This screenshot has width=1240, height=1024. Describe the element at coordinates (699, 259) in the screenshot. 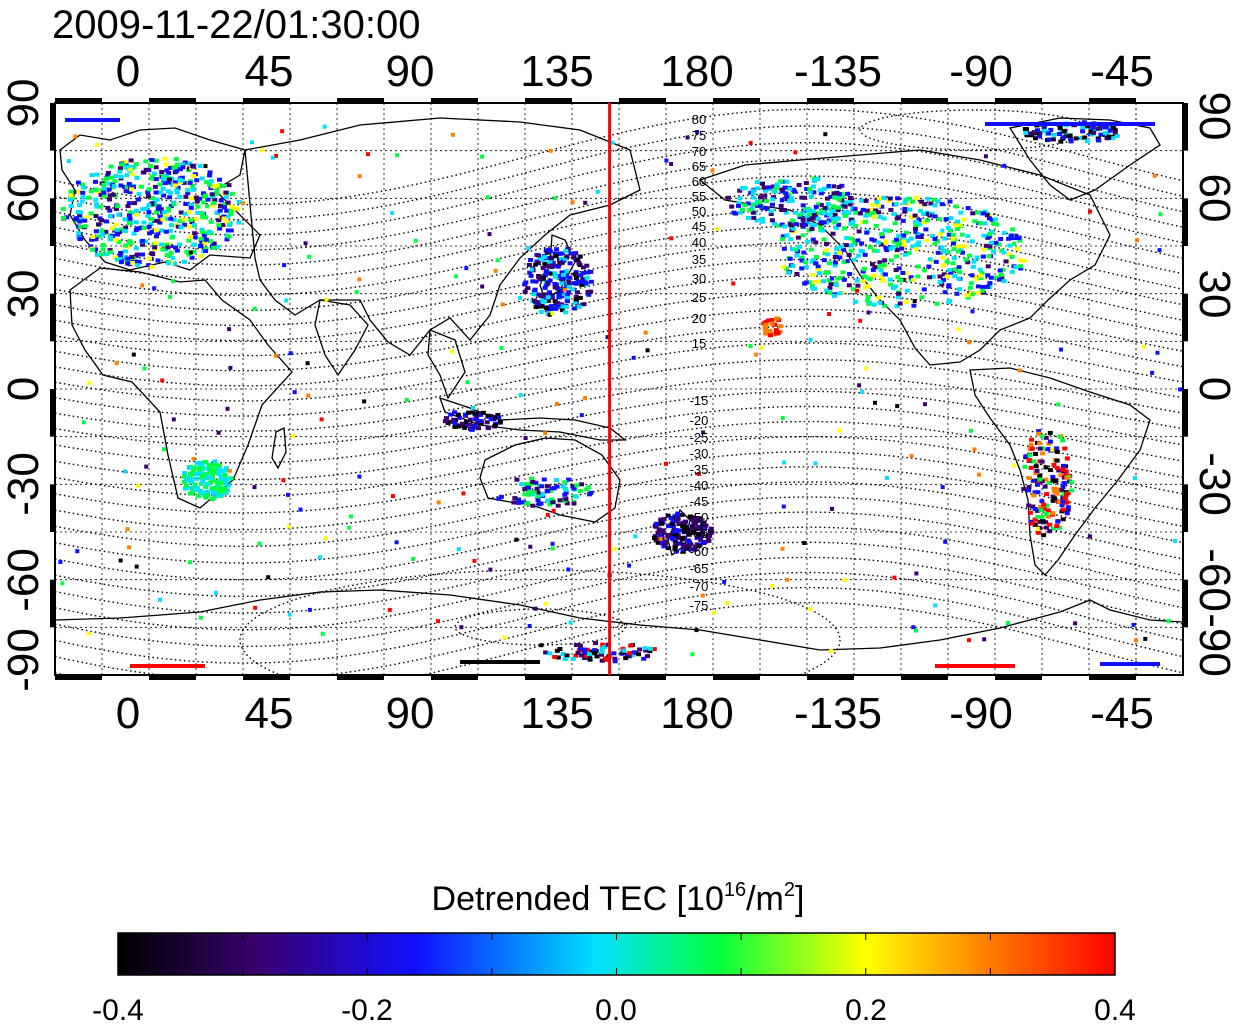

I see `contour-label: 35` at that location.